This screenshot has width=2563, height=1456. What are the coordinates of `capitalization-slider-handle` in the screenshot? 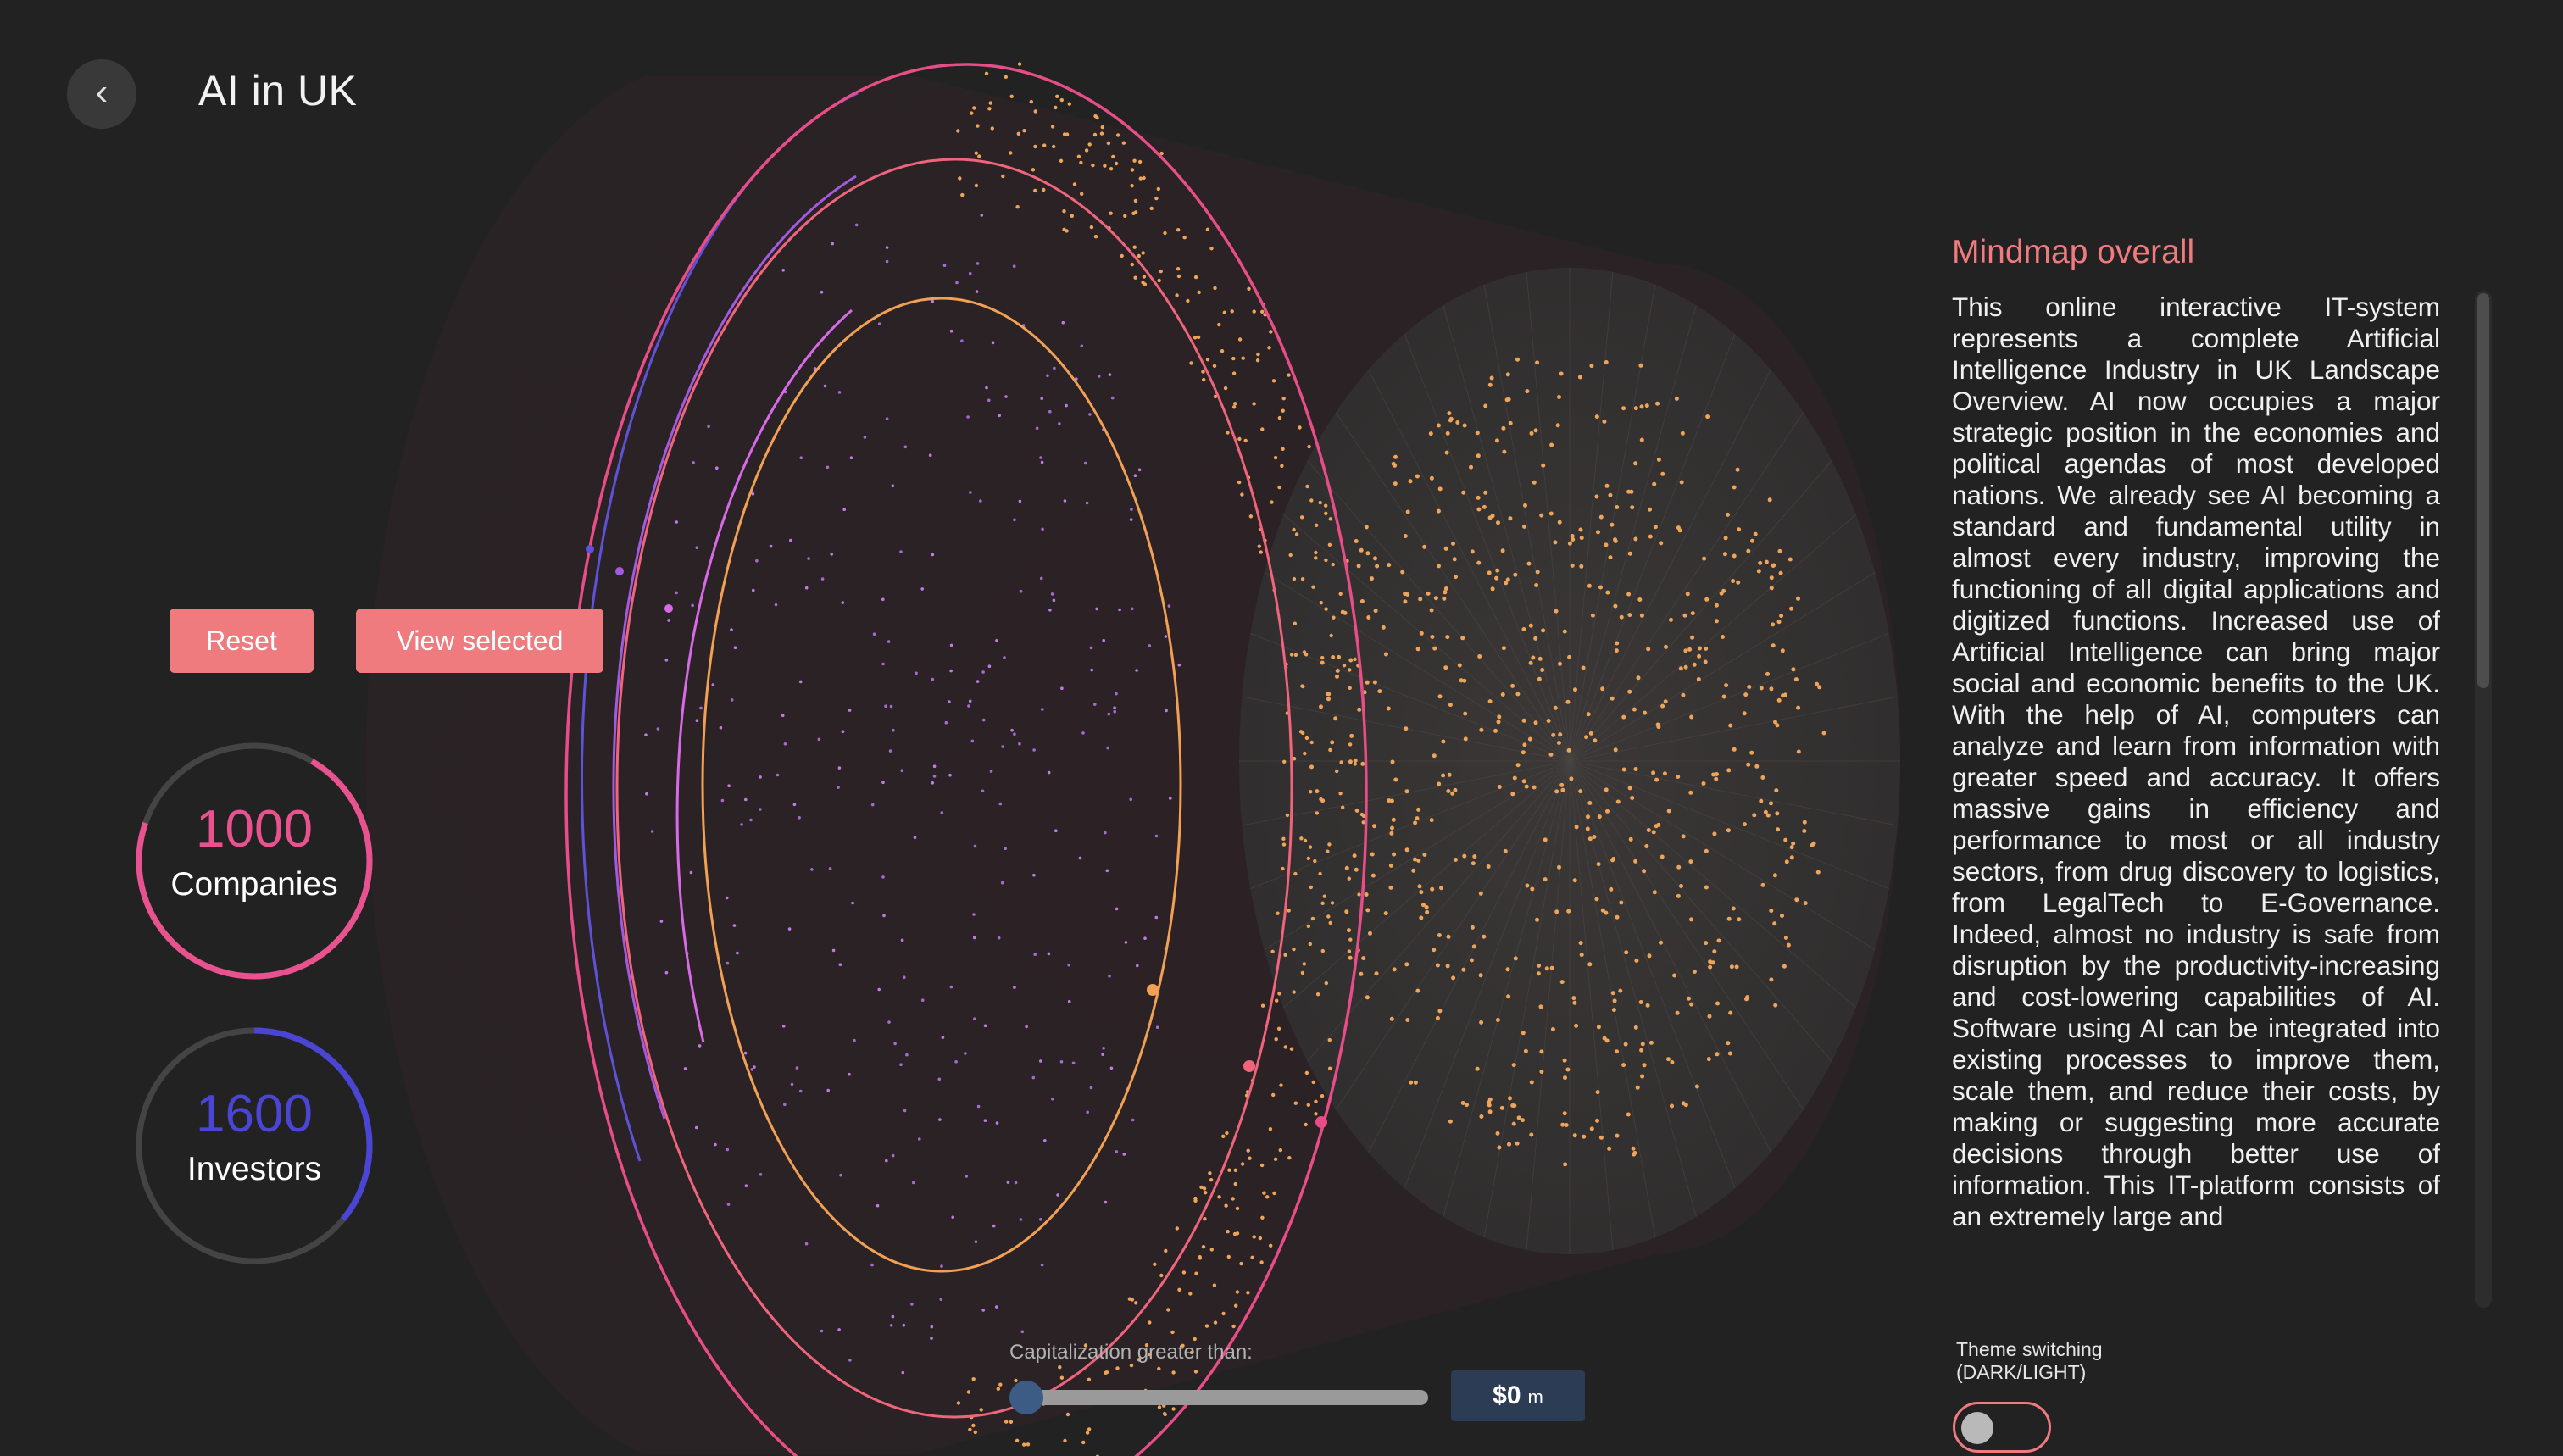 It's located at (1026, 1397).